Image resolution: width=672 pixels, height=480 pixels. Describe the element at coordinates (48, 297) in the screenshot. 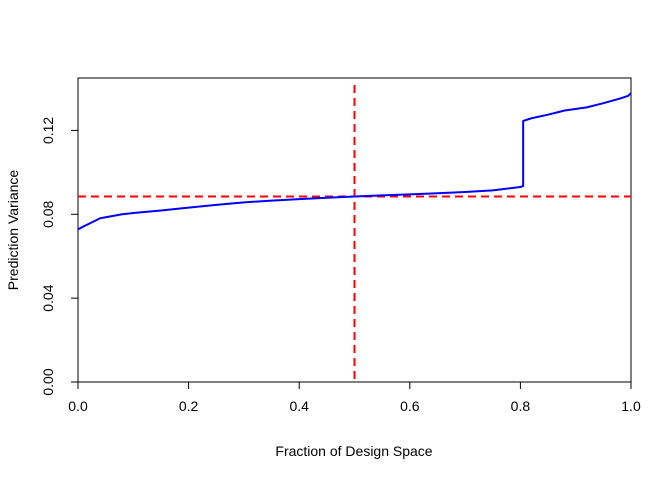

I see `y-tick-label: 0.04` at that location.